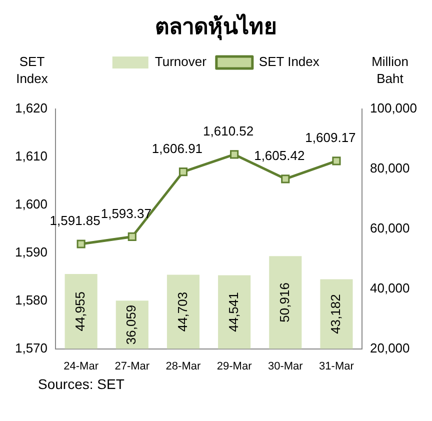 The image size is (432, 421). I want to click on y-tick-label: 1,620, so click(31, 108).